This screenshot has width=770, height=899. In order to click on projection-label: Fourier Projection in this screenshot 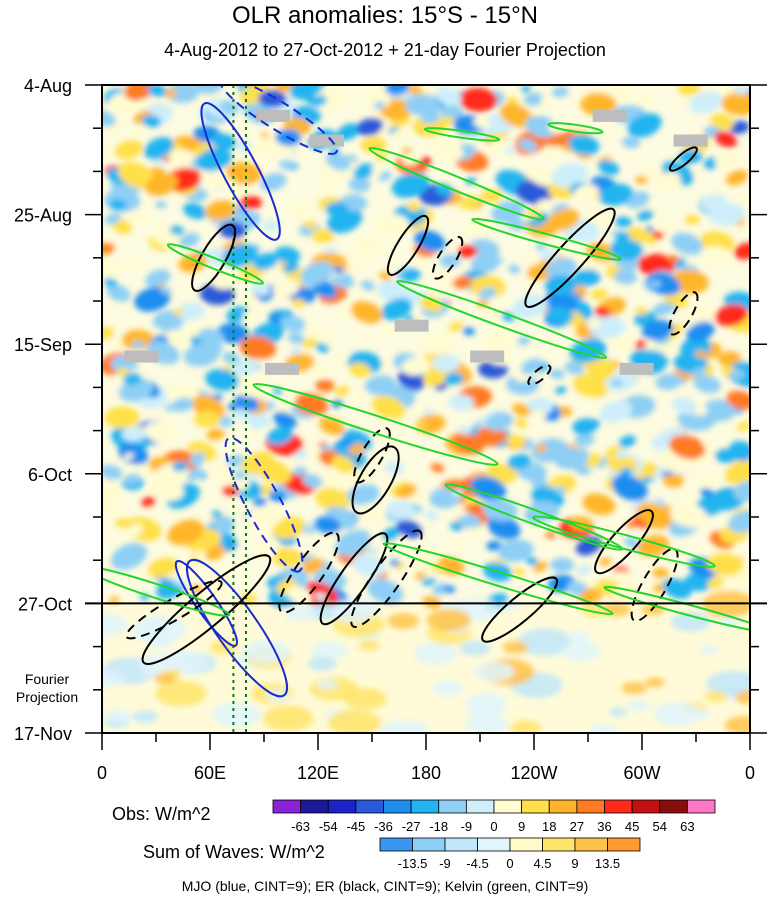, I will do `click(47, 688)`.